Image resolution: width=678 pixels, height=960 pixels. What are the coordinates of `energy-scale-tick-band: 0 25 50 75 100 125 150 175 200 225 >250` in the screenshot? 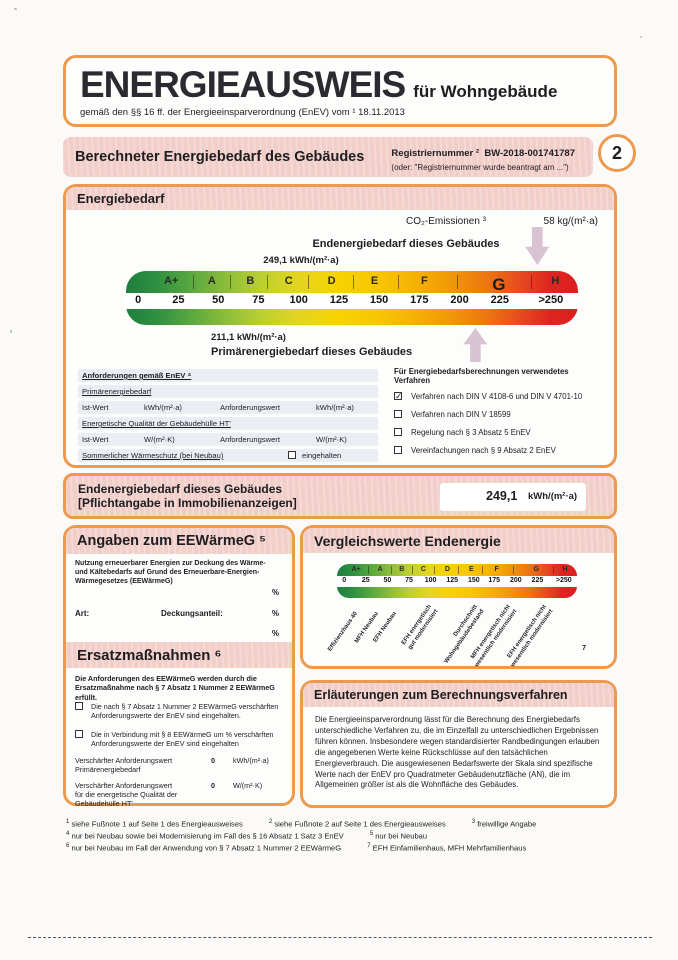 It's located at (352, 301).